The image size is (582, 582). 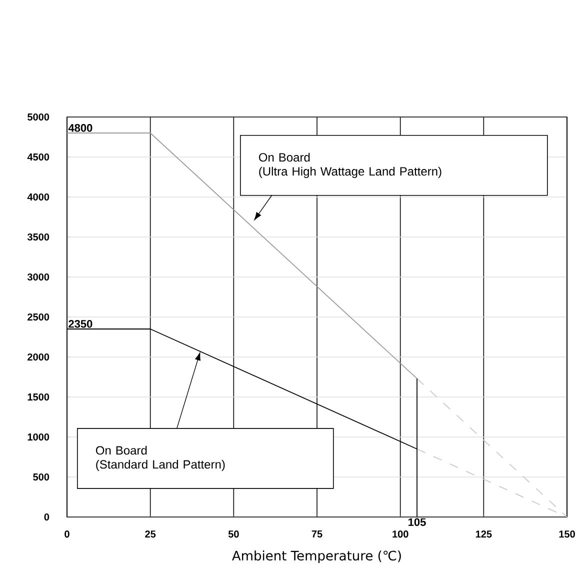 I want to click on annotation: 105, so click(x=417, y=522).